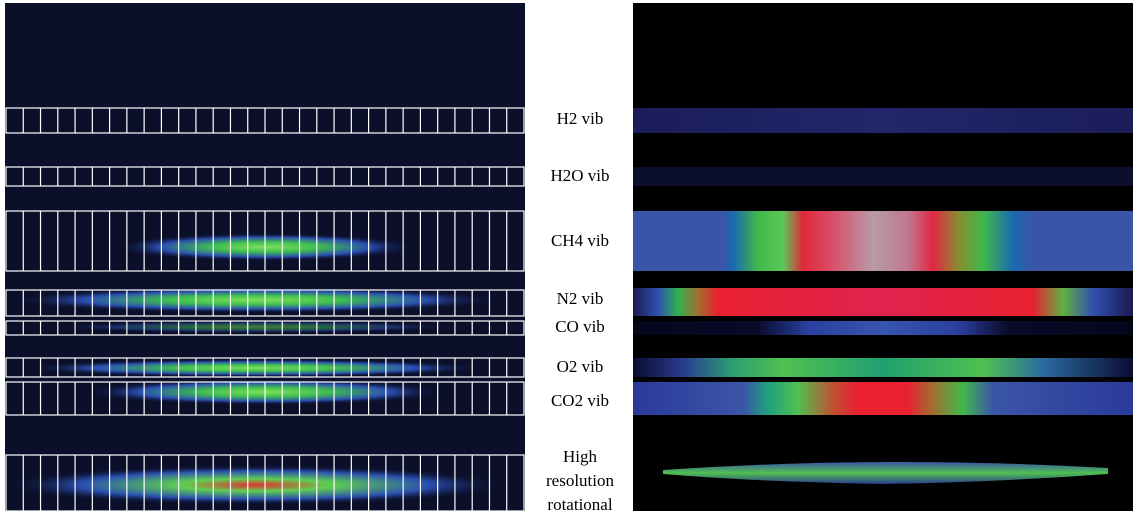 The image size is (1133, 519). What do you see at coordinates (579, 175) in the screenshot?
I see `label: H2O vib` at bounding box center [579, 175].